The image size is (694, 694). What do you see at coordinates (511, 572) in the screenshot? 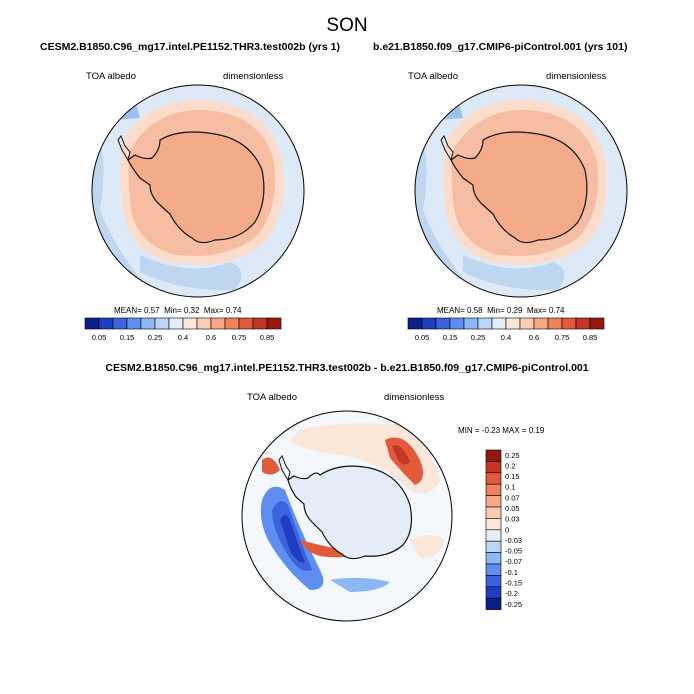
I see `colorbar-tick-label: -0.1` at bounding box center [511, 572].